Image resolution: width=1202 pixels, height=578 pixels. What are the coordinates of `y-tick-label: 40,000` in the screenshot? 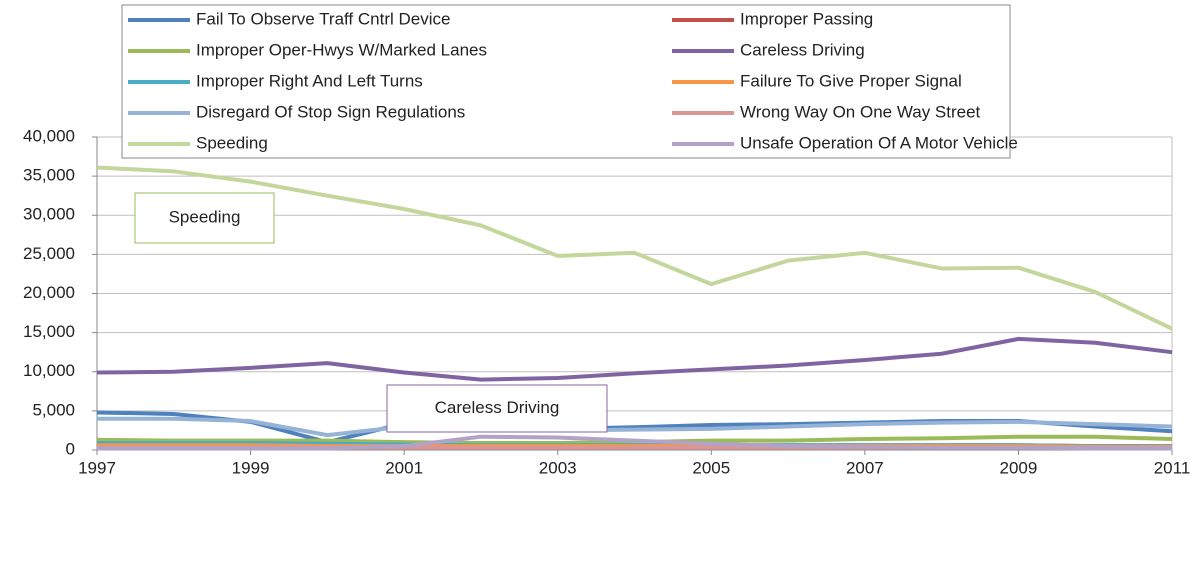 It's located at (49, 135).